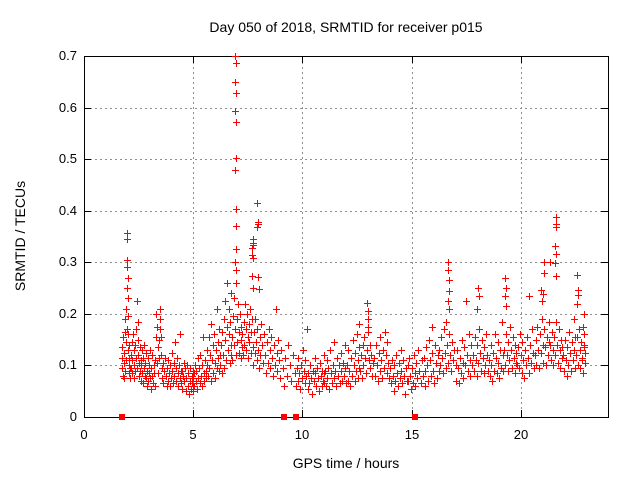 This screenshot has height=480, width=640. I want to click on y-tick-label: 0.1, so click(67, 364).